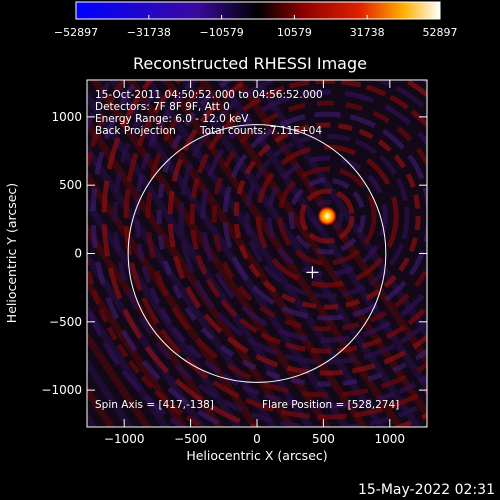 This screenshot has height=500, width=500. What do you see at coordinates (149, 32) in the screenshot?
I see `colorbar-tick-label: −31738` at bounding box center [149, 32].